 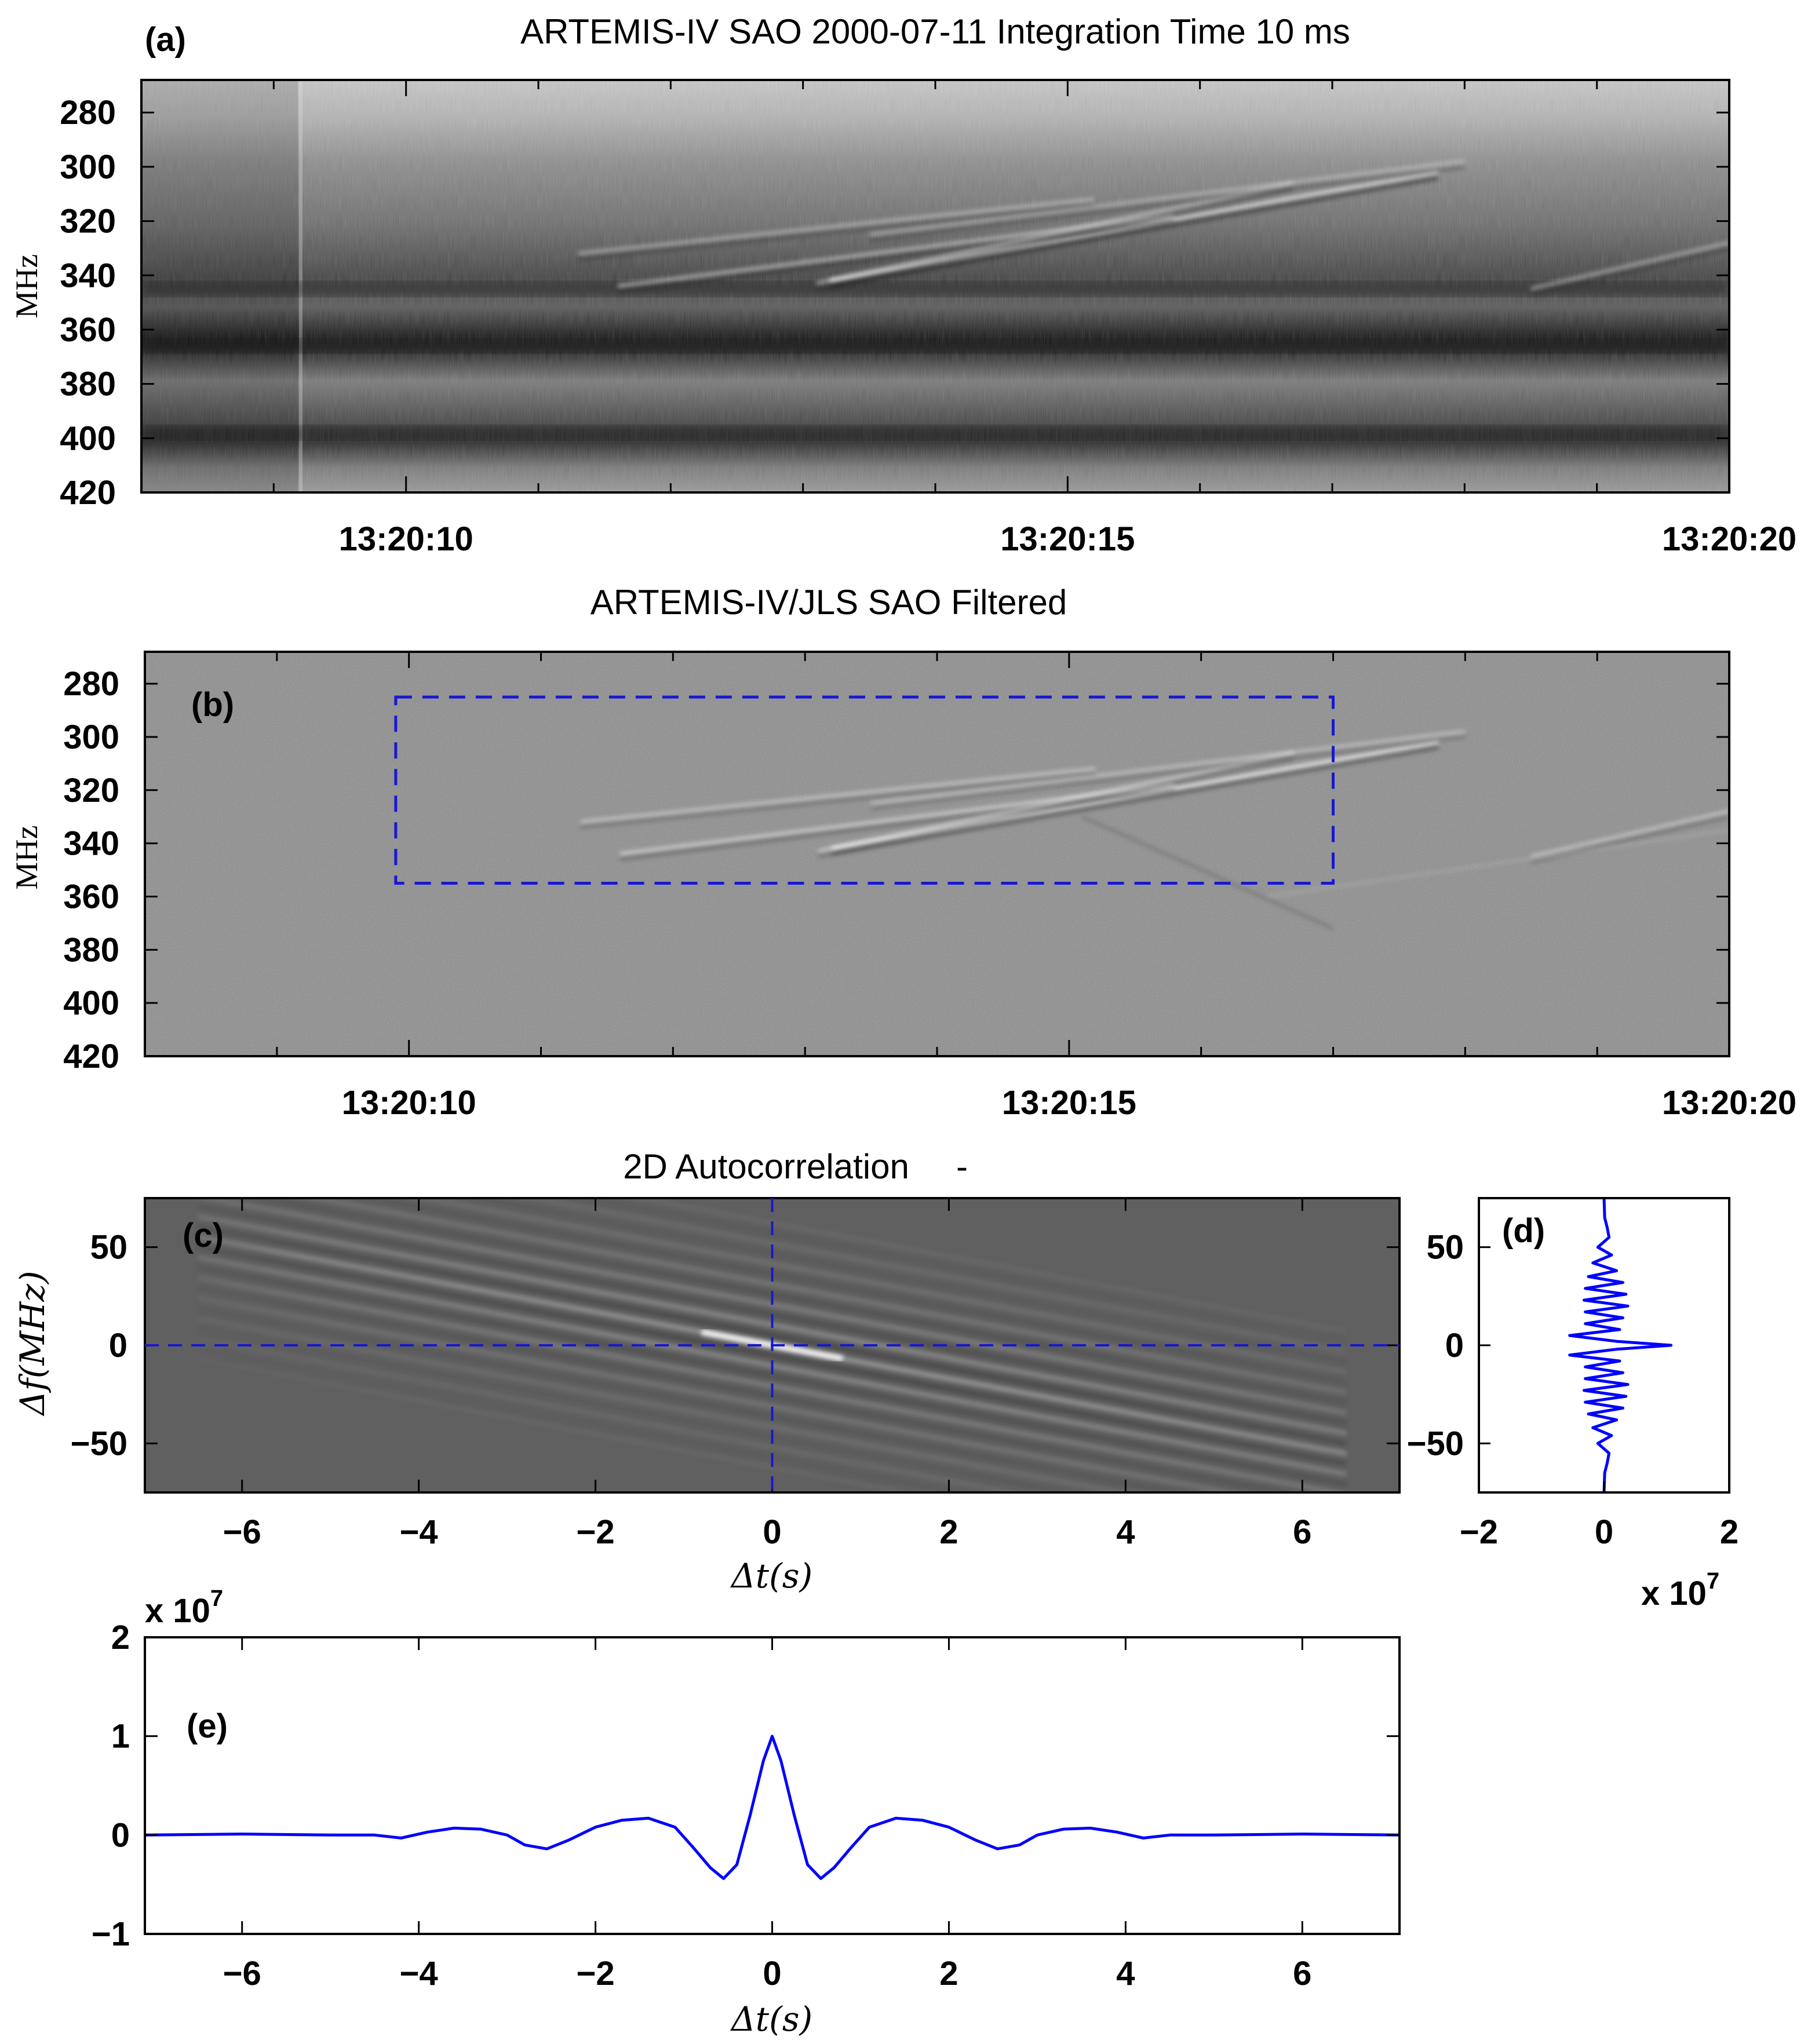 What do you see at coordinates (204, 1235) in the screenshot?
I see `panel-c-tag: (c)` at bounding box center [204, 1235].